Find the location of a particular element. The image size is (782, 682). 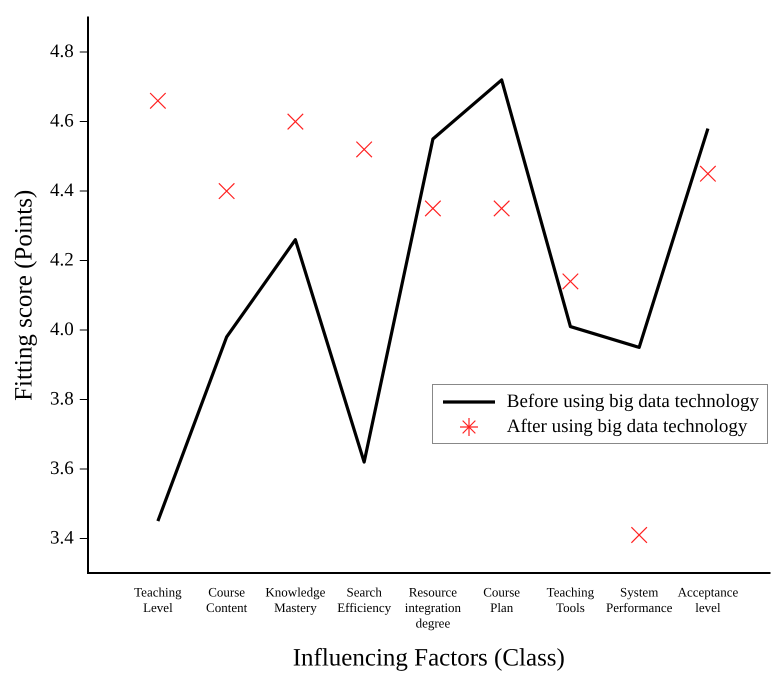

y-tick-label: 4.2 is located at coordinates (62, 260).